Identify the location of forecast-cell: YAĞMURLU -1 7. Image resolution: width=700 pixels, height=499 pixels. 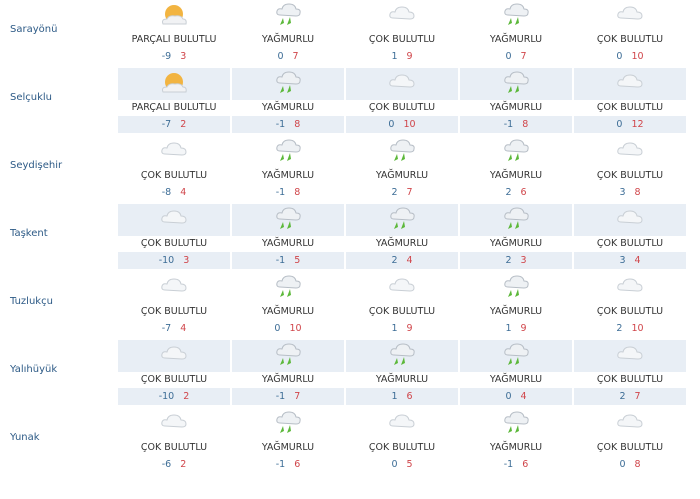
(288, 373).